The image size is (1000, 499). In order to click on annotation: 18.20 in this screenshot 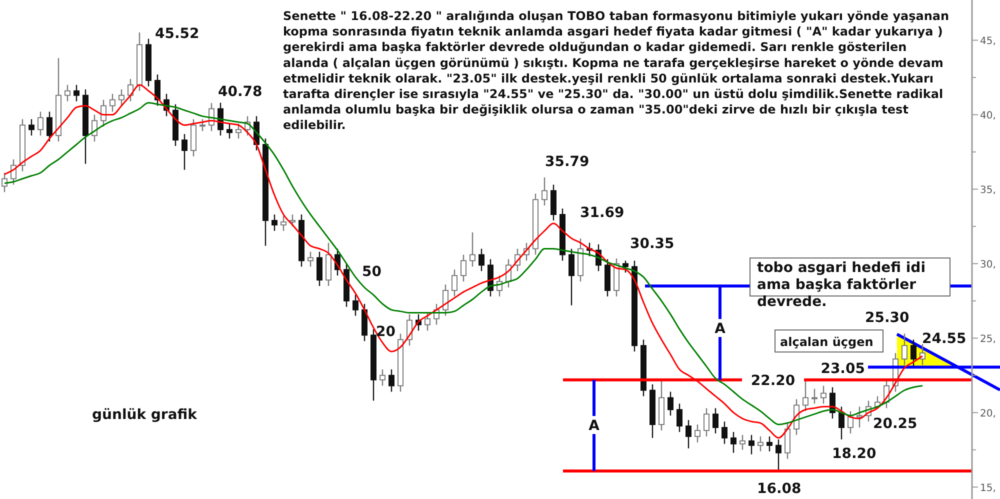, I will do `click(854, 454)`.